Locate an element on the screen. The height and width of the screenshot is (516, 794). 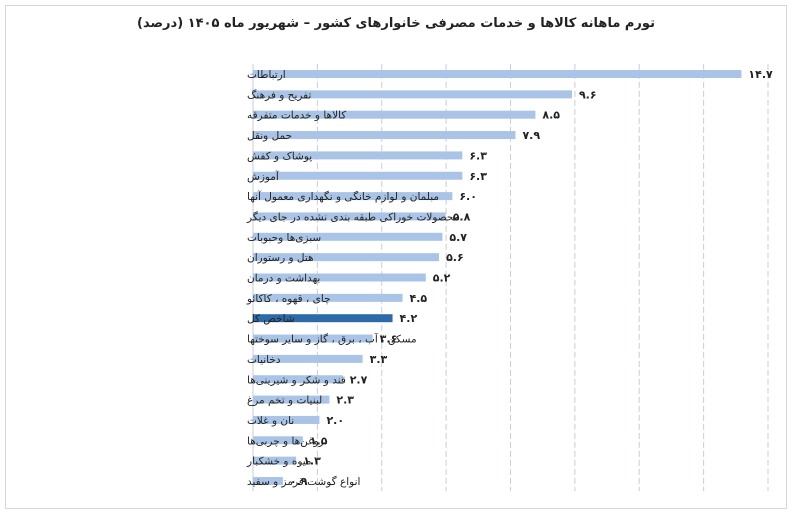
category-label: آموزش is located at coordinates (263, 176).